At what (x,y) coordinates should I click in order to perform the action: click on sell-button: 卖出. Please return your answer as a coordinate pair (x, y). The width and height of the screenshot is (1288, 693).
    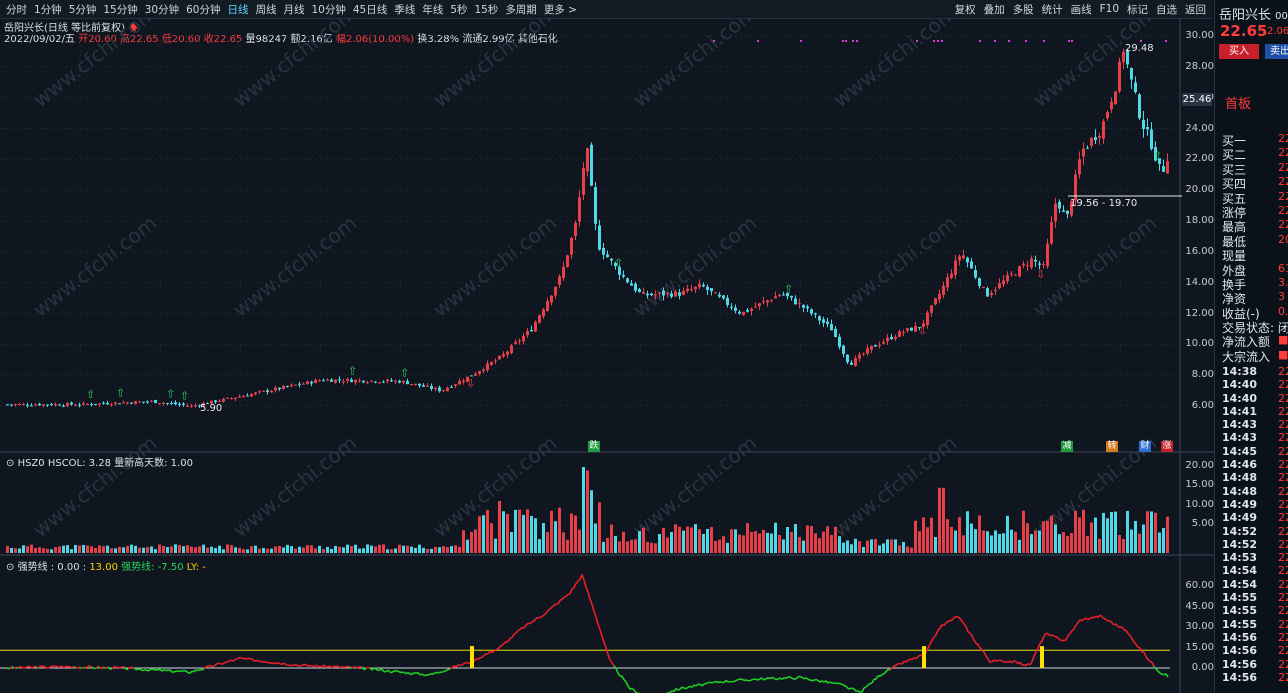
    Looking at the image, I should click on (1276, 51).